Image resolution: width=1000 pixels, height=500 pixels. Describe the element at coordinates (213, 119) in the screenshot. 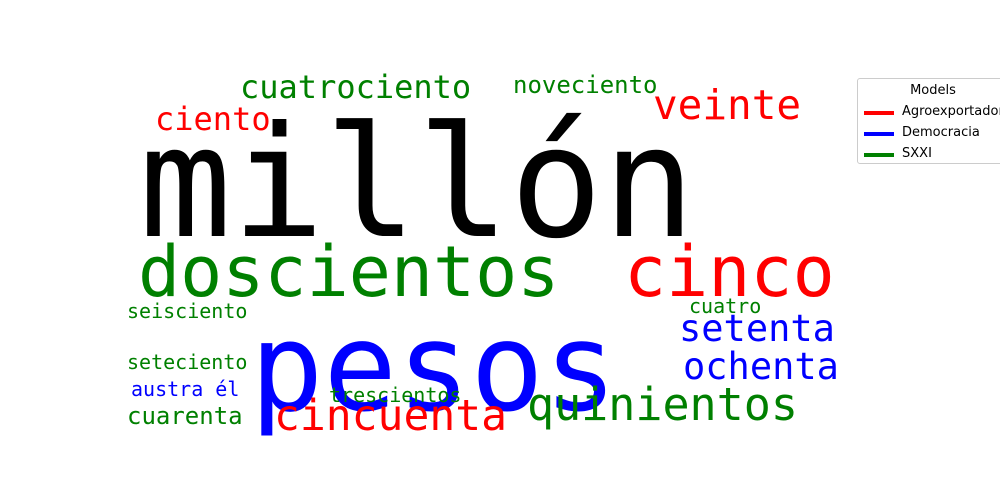

I see `word-ciento: ciento` at that location.